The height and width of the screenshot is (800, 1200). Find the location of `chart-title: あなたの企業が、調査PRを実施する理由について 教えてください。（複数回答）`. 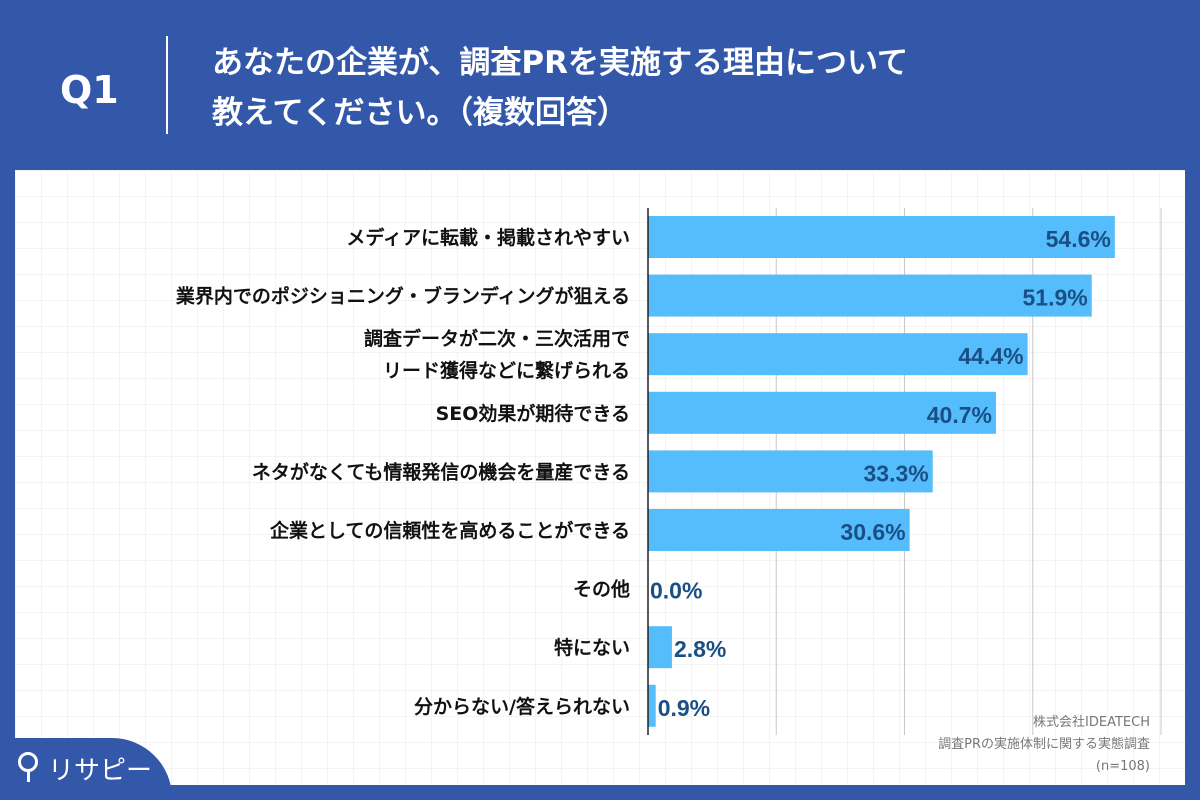

chart-title: あなたの企業が、調査PRを実施する理由について 教えてください。（複数回答） is located at coordinates (662, 88).